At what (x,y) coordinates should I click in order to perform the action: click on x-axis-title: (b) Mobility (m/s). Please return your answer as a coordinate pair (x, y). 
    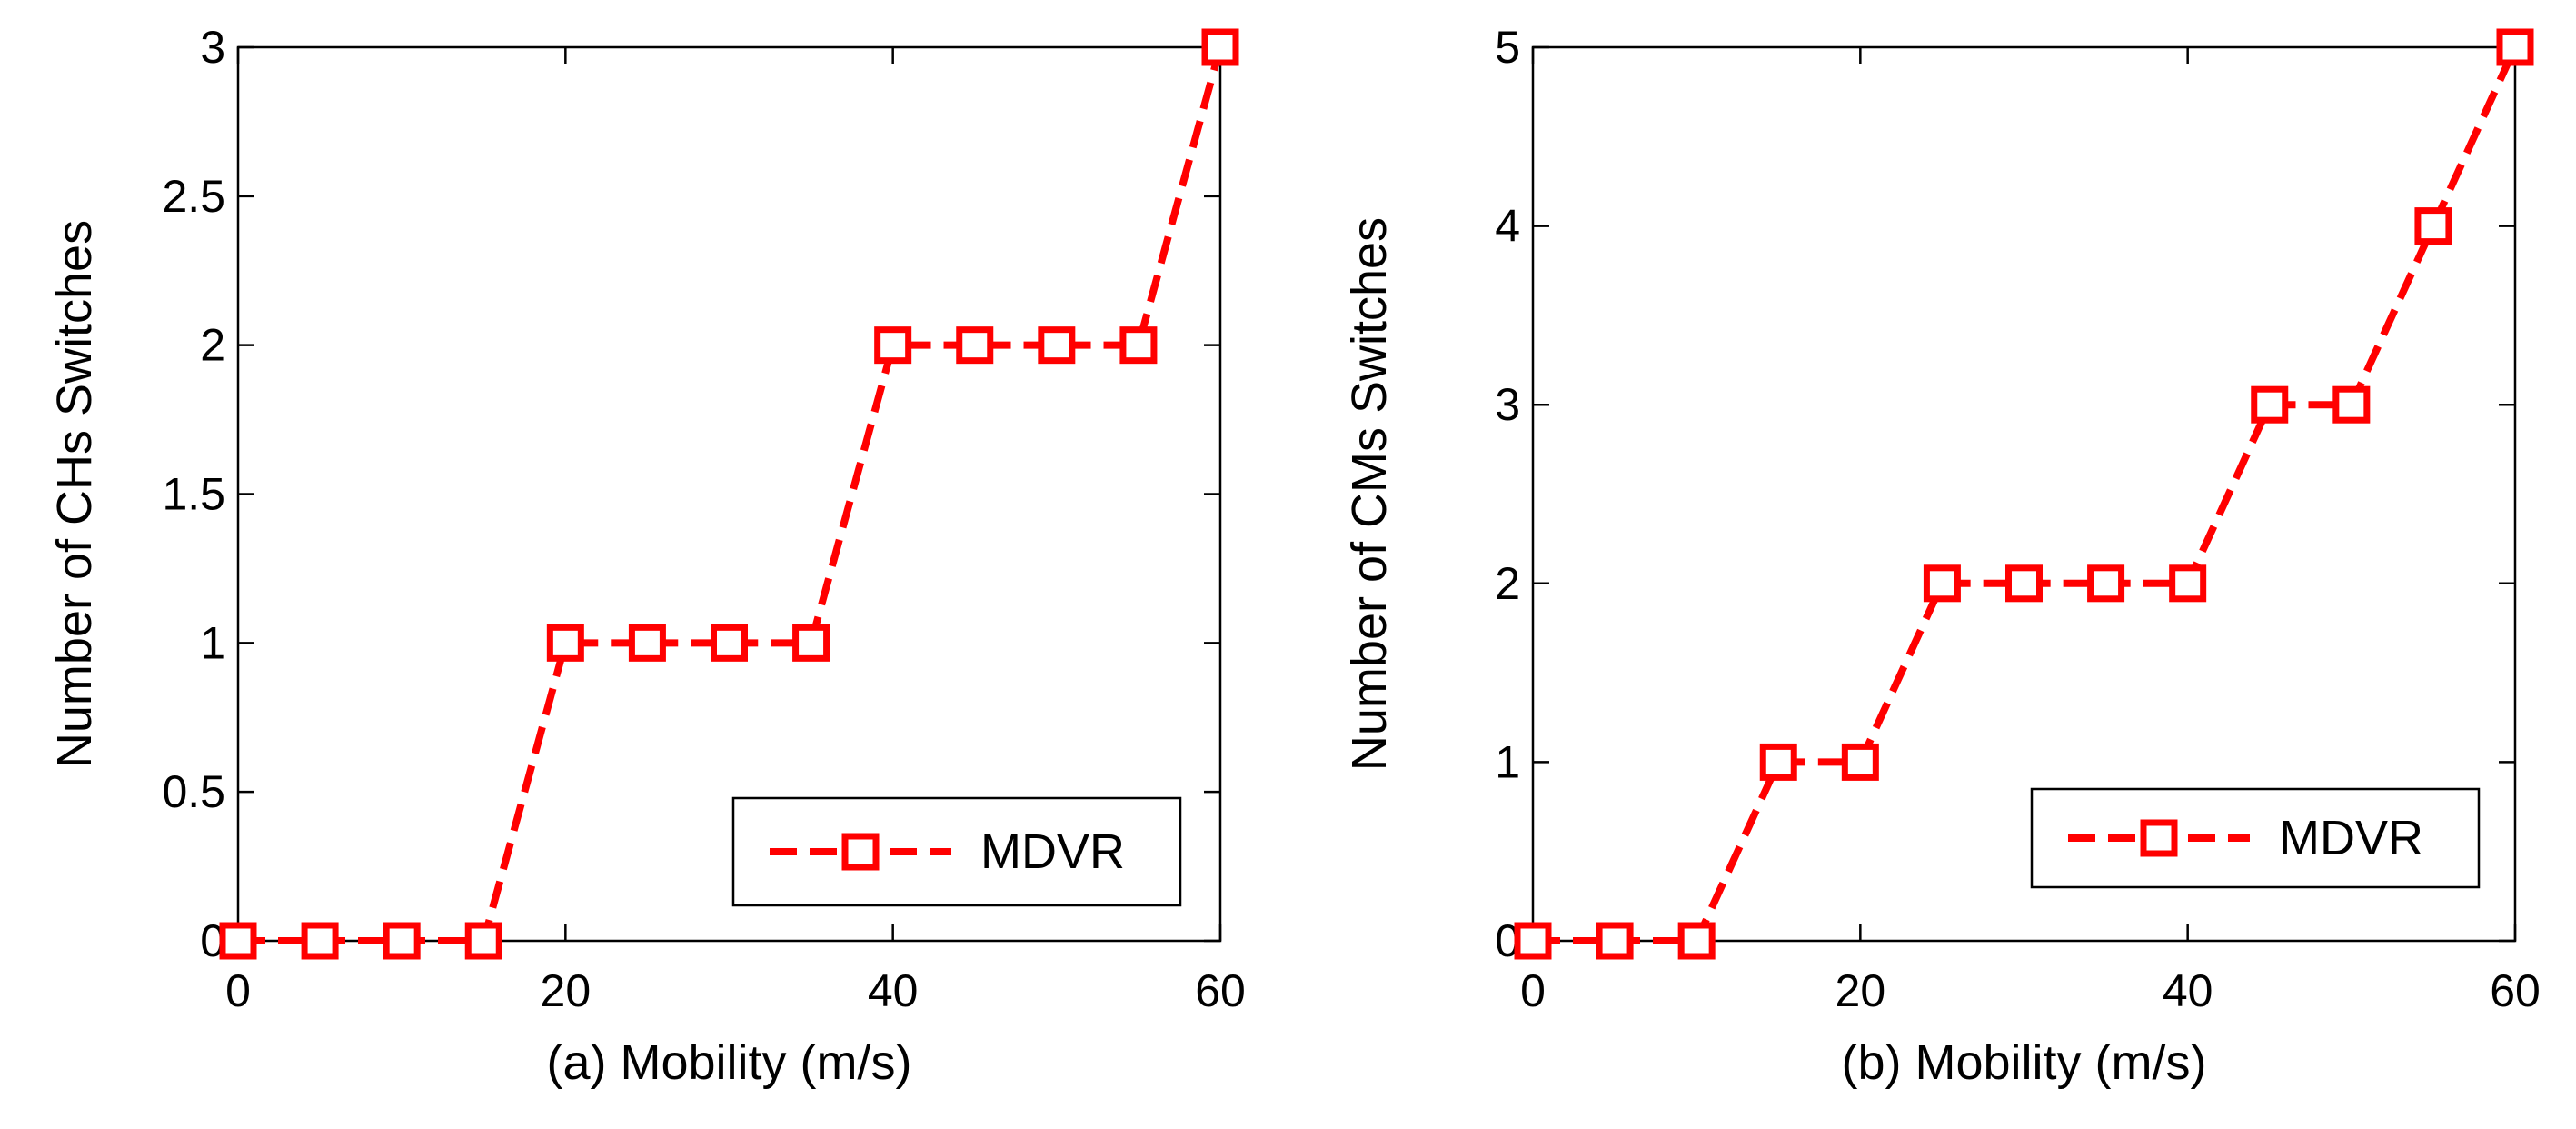
    Looking at the image, I should click on (2024, 1063).